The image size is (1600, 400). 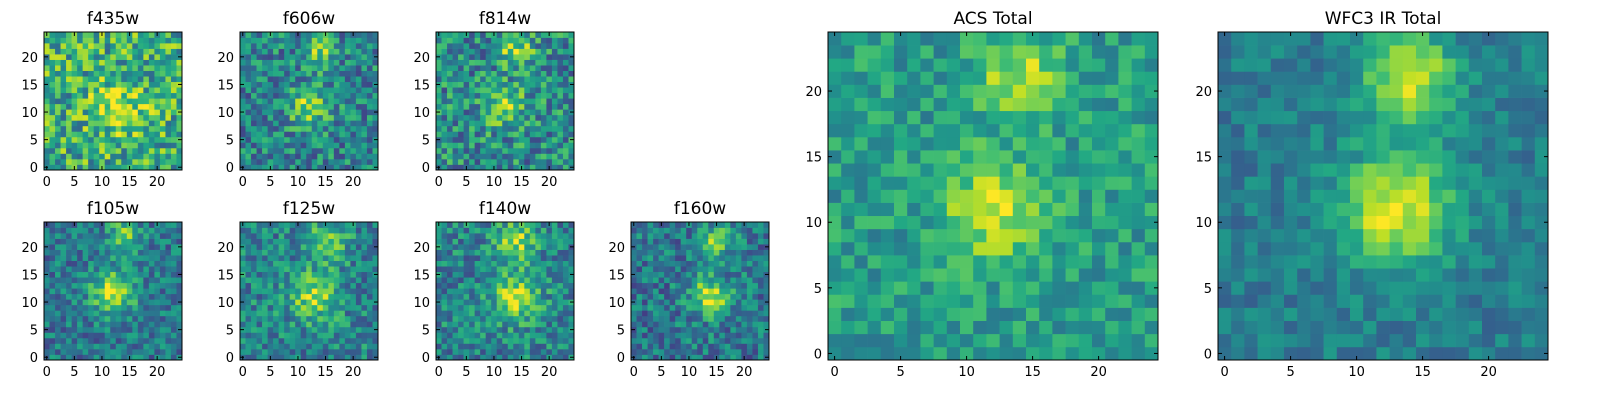 What do you see at coordinates (129, 372) in the screenshot?
I see `x-tick-label: 15` at bounding box center [129, 372].